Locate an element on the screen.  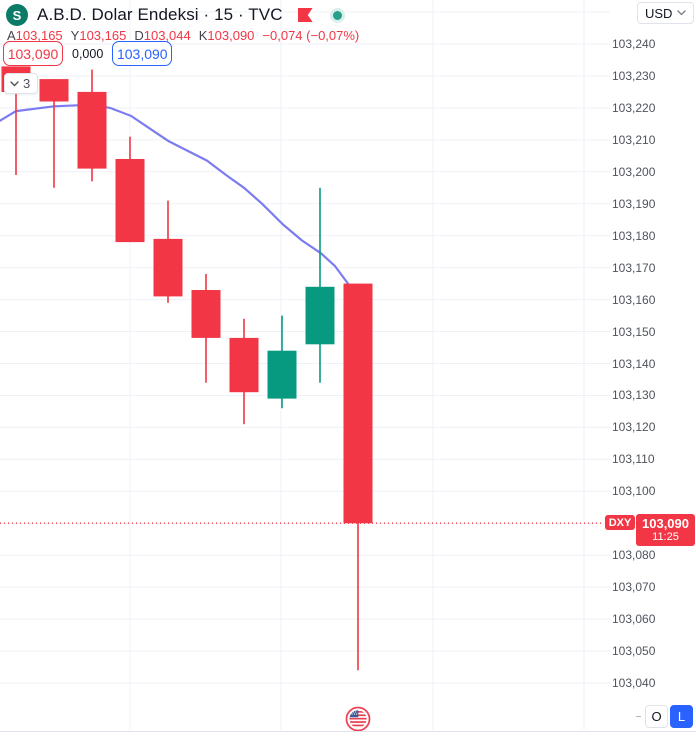
price-axis-label: 103,230 is located at coordinates (634, 76).